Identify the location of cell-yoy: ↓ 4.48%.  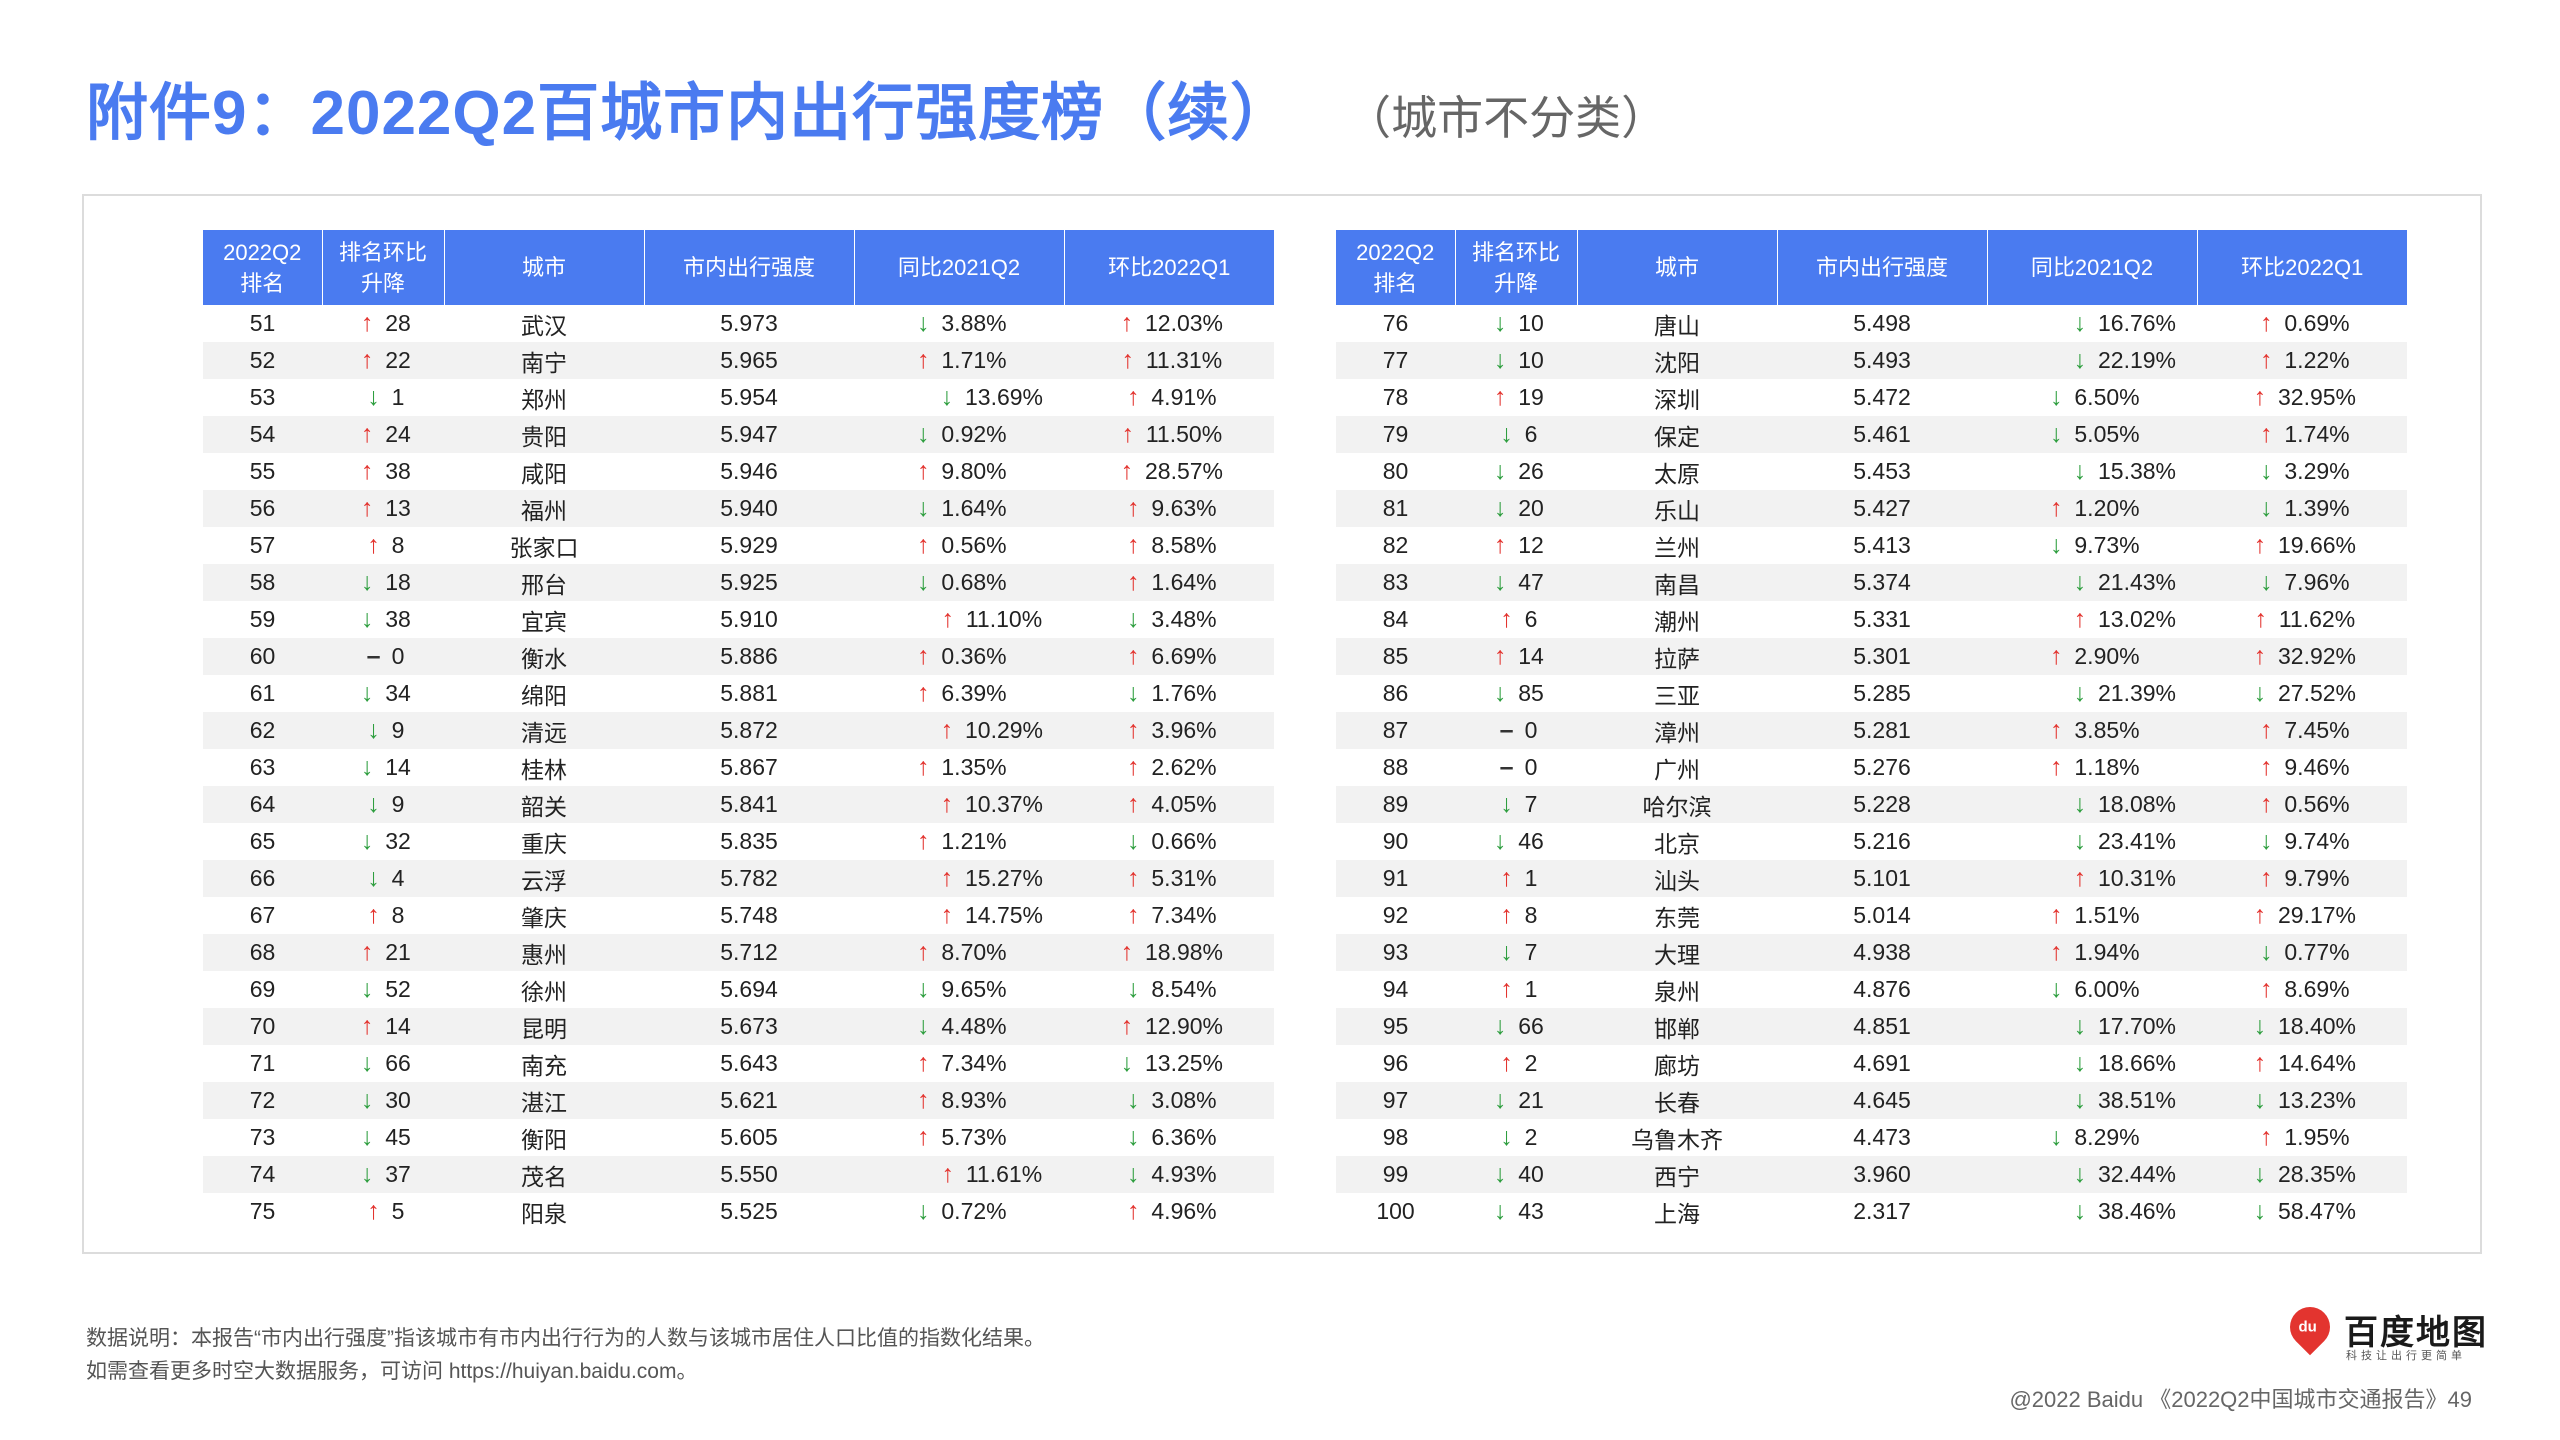
(959, 1026).